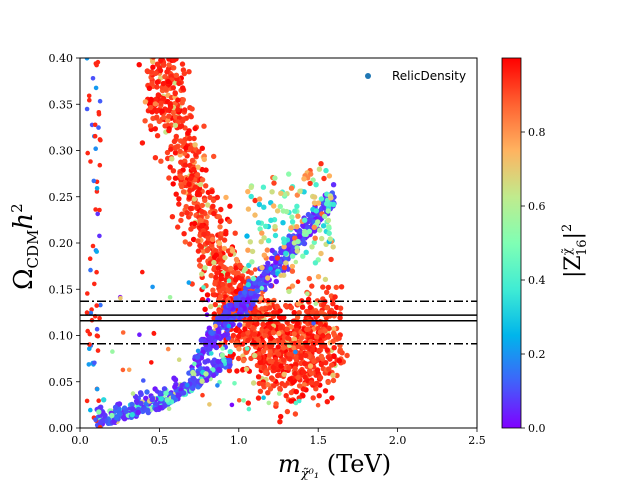  Describe the element at coordinates (61, 336) in the screenshot. I see `y-tick-label: 0.10` at that location.